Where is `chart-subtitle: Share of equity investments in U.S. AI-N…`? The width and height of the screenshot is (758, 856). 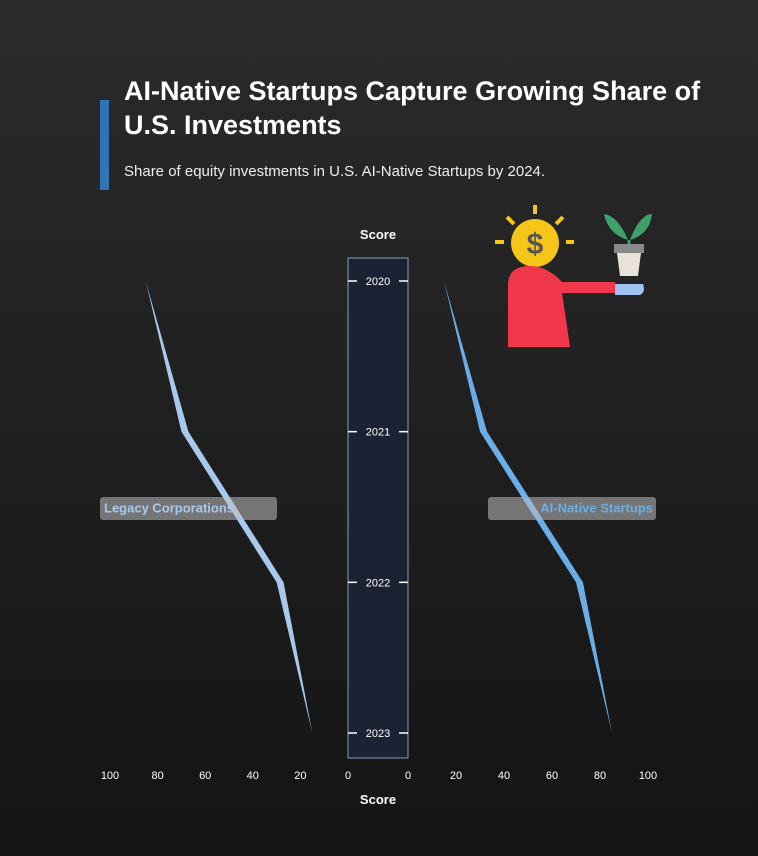 chart-subtitle: Share of equity investments in U.S. AI-N… is located at coordinates (335, 171).